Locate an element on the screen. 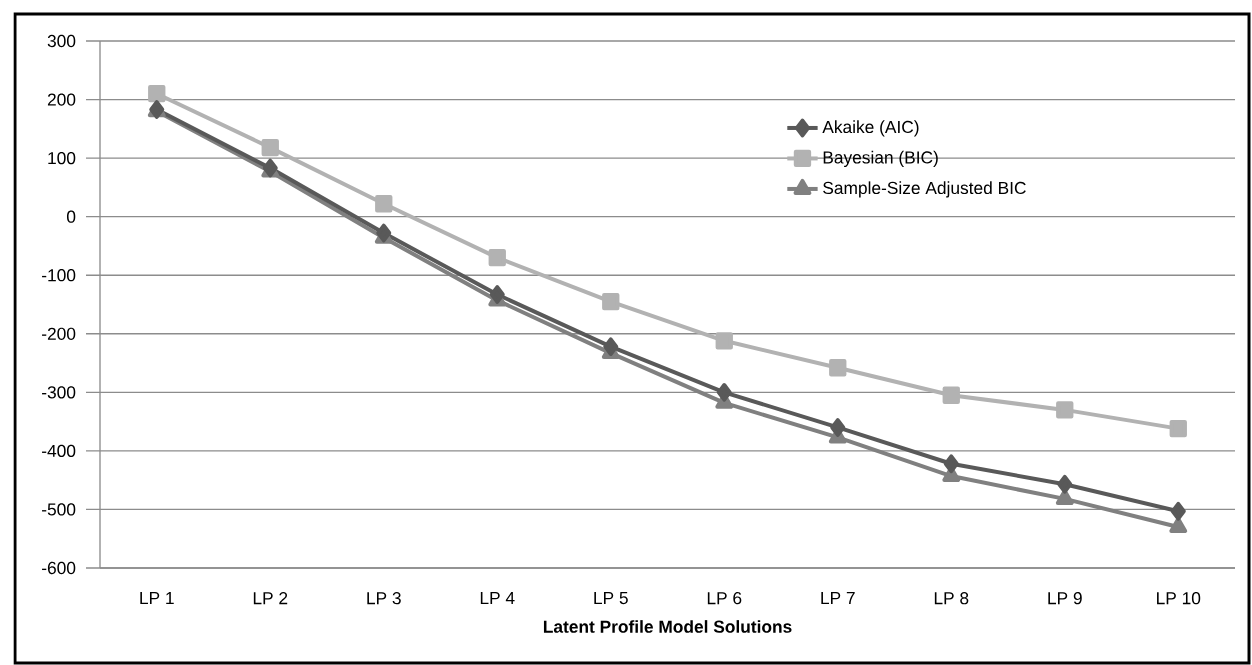 This screenshot has width=1252, height=665. y-tick-label: 0 is located at coordinates (71, 216).